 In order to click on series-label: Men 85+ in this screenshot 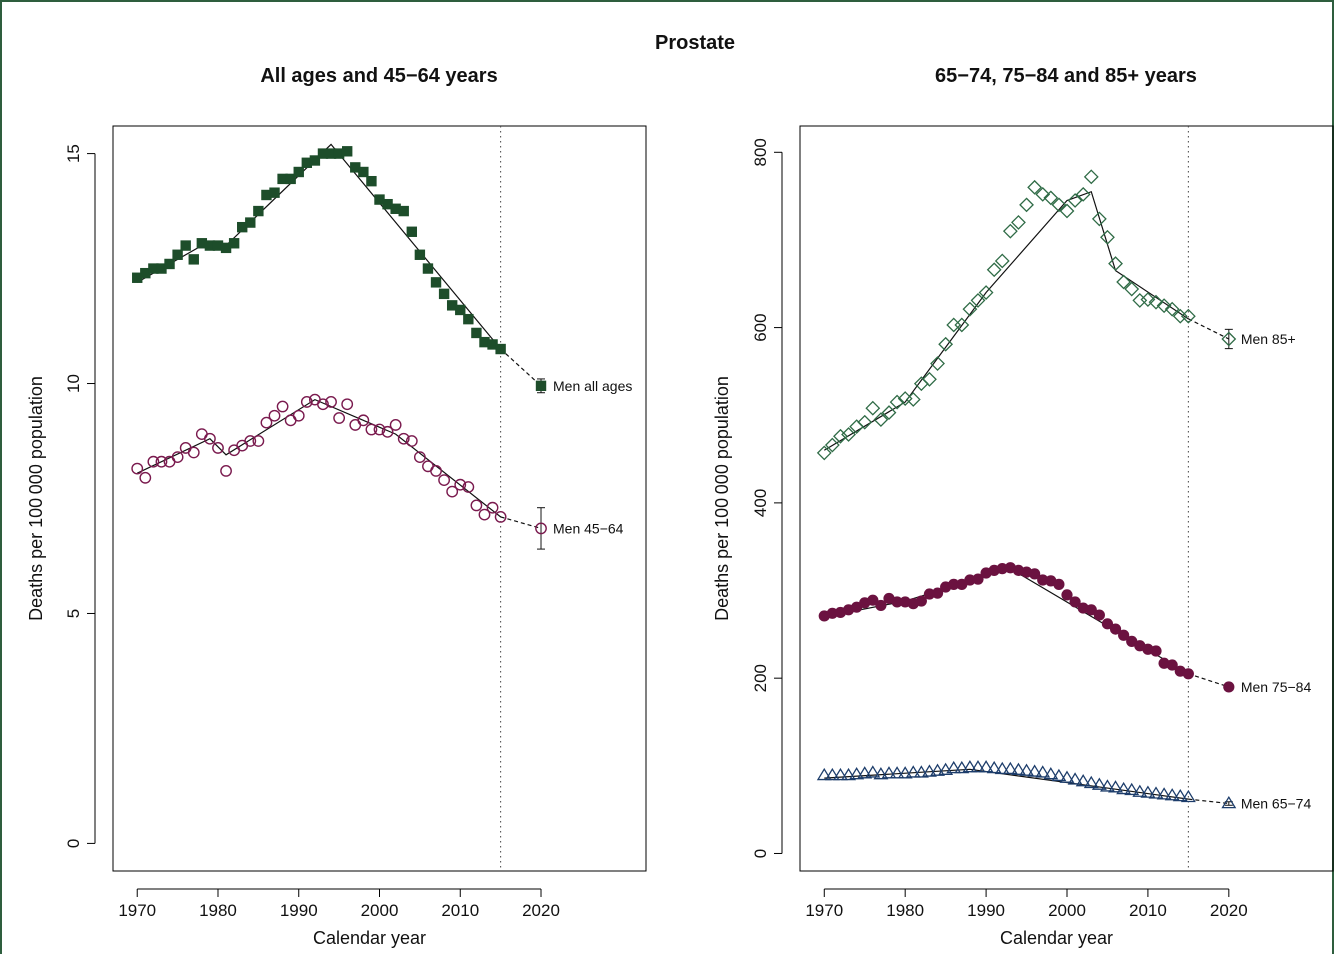, I will do `click(1268, 339)`.